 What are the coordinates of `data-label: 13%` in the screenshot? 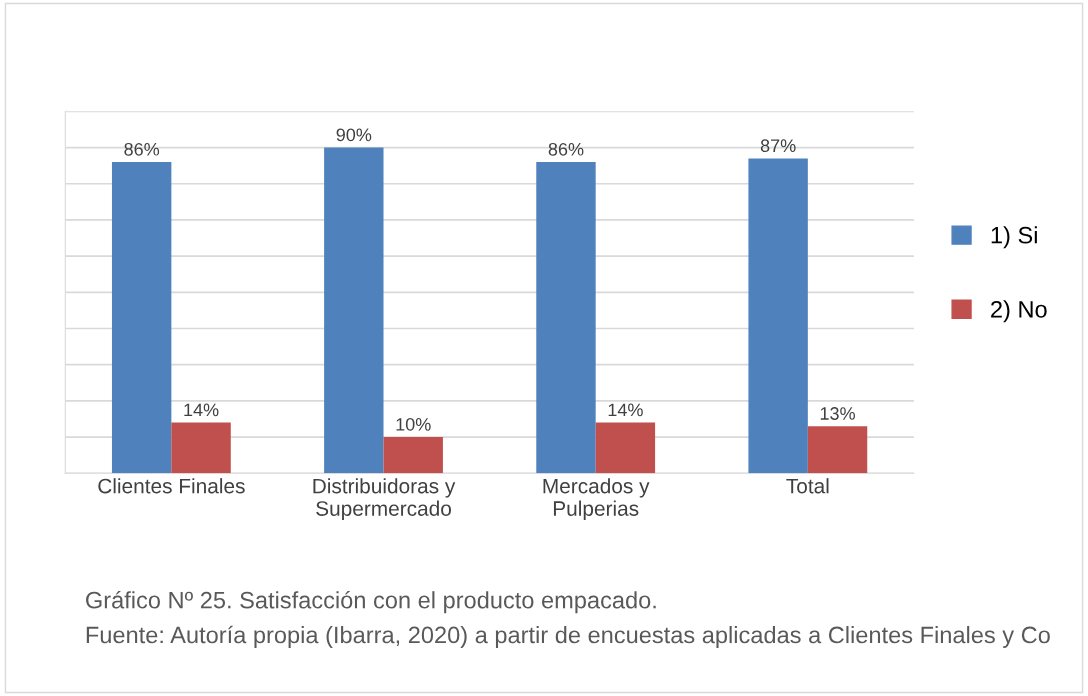 It's located at (837, 413).